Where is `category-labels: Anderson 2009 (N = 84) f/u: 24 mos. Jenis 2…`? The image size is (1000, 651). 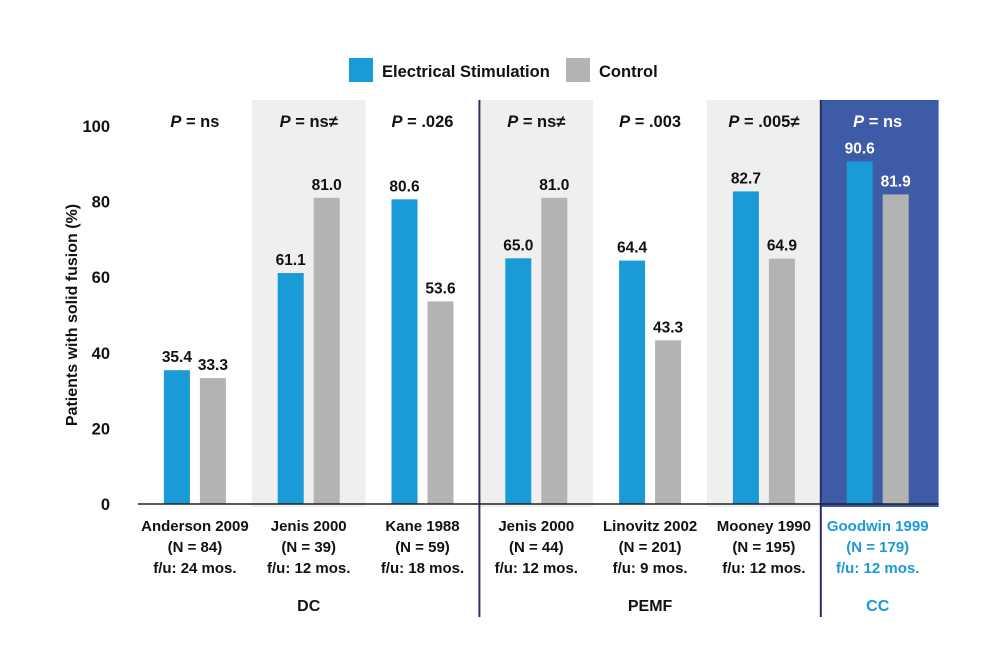 category-labels: Anderson 2009 (N = 84) f/u: 24 mos. Jenis 2… is located at coordinates (534, 566).